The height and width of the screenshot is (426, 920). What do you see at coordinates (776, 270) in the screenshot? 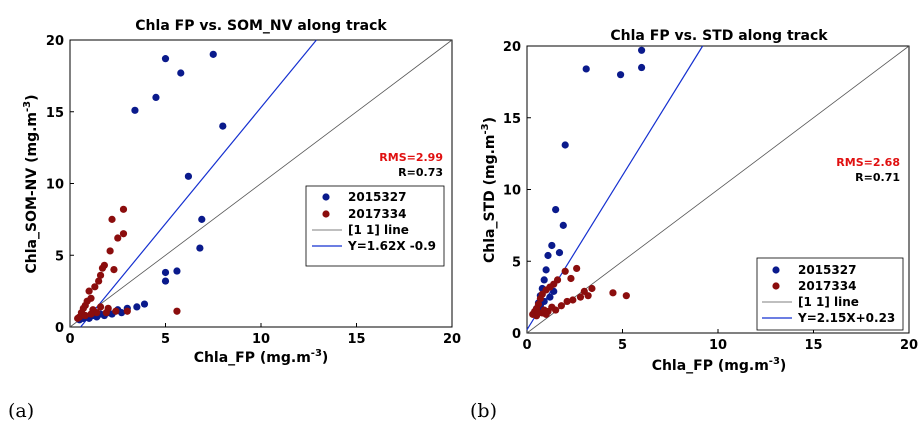
I see `panel-b-legend-marker-2015` at bounding box center [776, 270].